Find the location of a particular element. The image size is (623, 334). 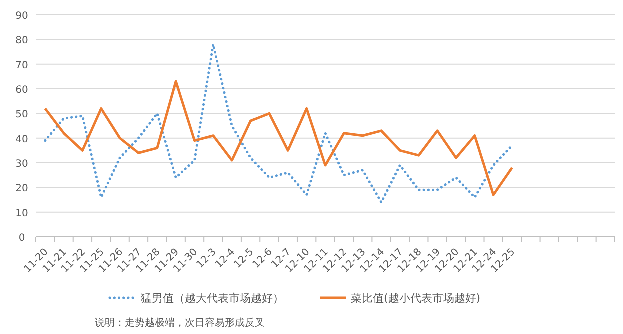

y-tick-label: 10 is located at coordinates (22, 214).